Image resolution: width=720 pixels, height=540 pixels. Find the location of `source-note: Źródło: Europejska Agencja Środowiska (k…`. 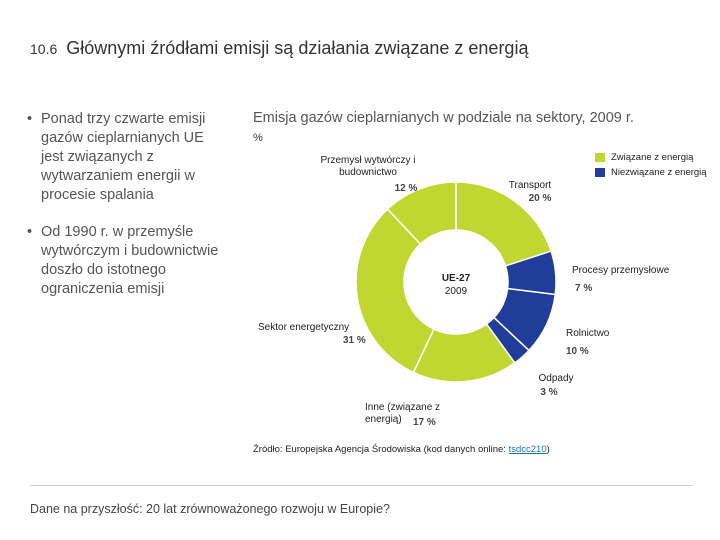

source-note: Źródło: Europejska Agencja Środowiska (k… is located at coordinates (401, 449).